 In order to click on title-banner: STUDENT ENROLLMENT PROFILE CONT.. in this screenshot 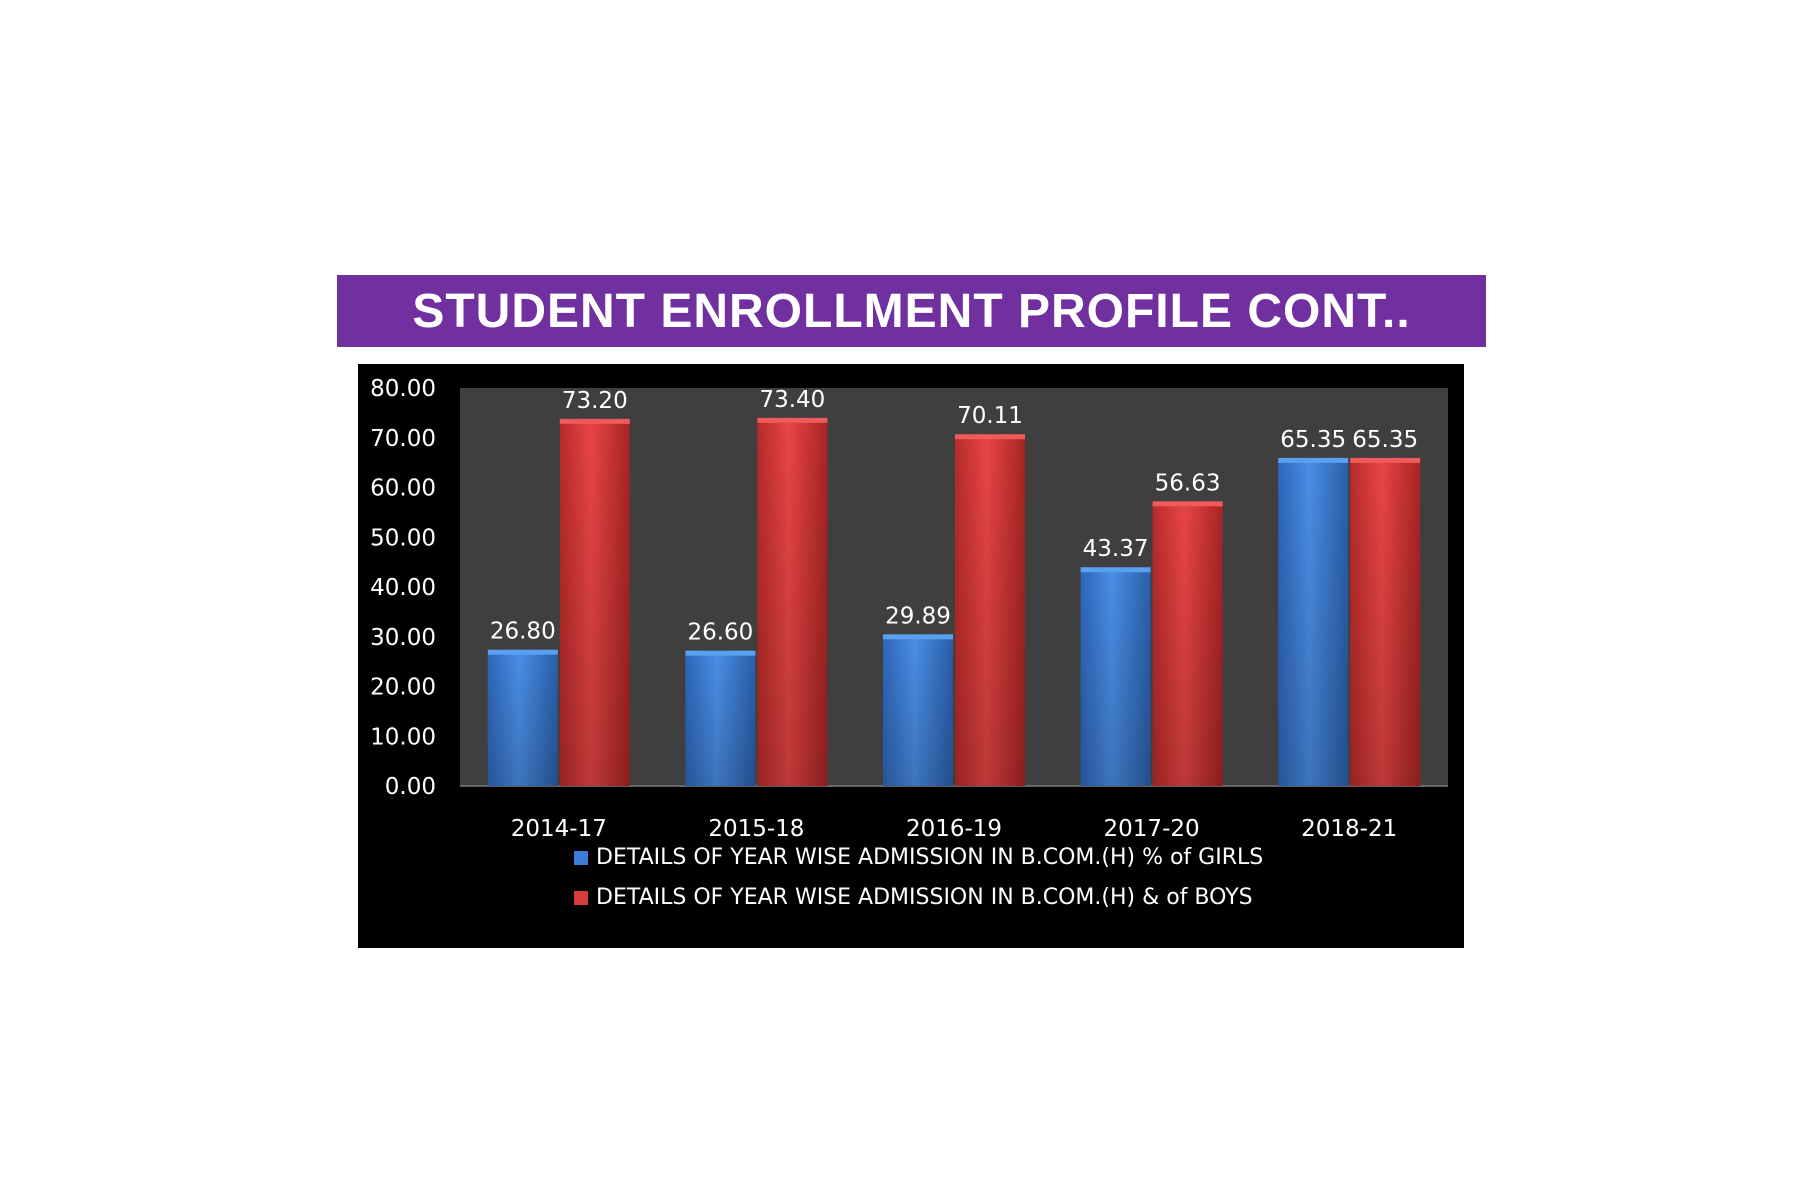, I will do `click(911, 311)`.